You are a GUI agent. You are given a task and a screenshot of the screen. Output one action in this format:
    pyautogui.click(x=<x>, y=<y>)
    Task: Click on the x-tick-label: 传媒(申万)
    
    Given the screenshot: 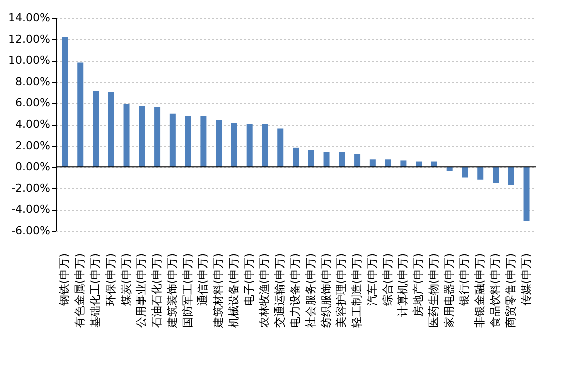 What is the action you would take?
    pyautogui.click(x=526, y=280)
    